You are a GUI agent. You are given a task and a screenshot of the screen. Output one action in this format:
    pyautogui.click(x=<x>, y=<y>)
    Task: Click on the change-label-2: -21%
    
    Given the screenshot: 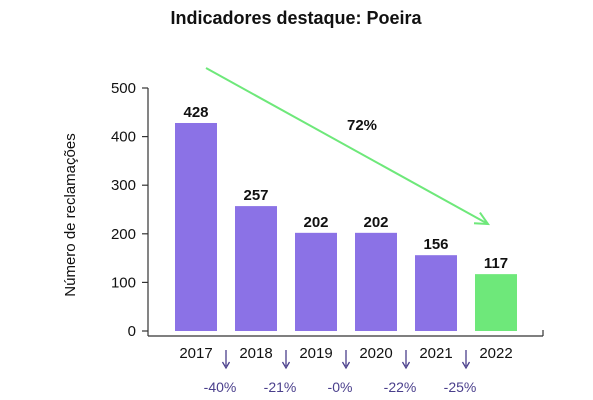 What is the action you would take?
    pyautogui.click(x=280, y=387)
    